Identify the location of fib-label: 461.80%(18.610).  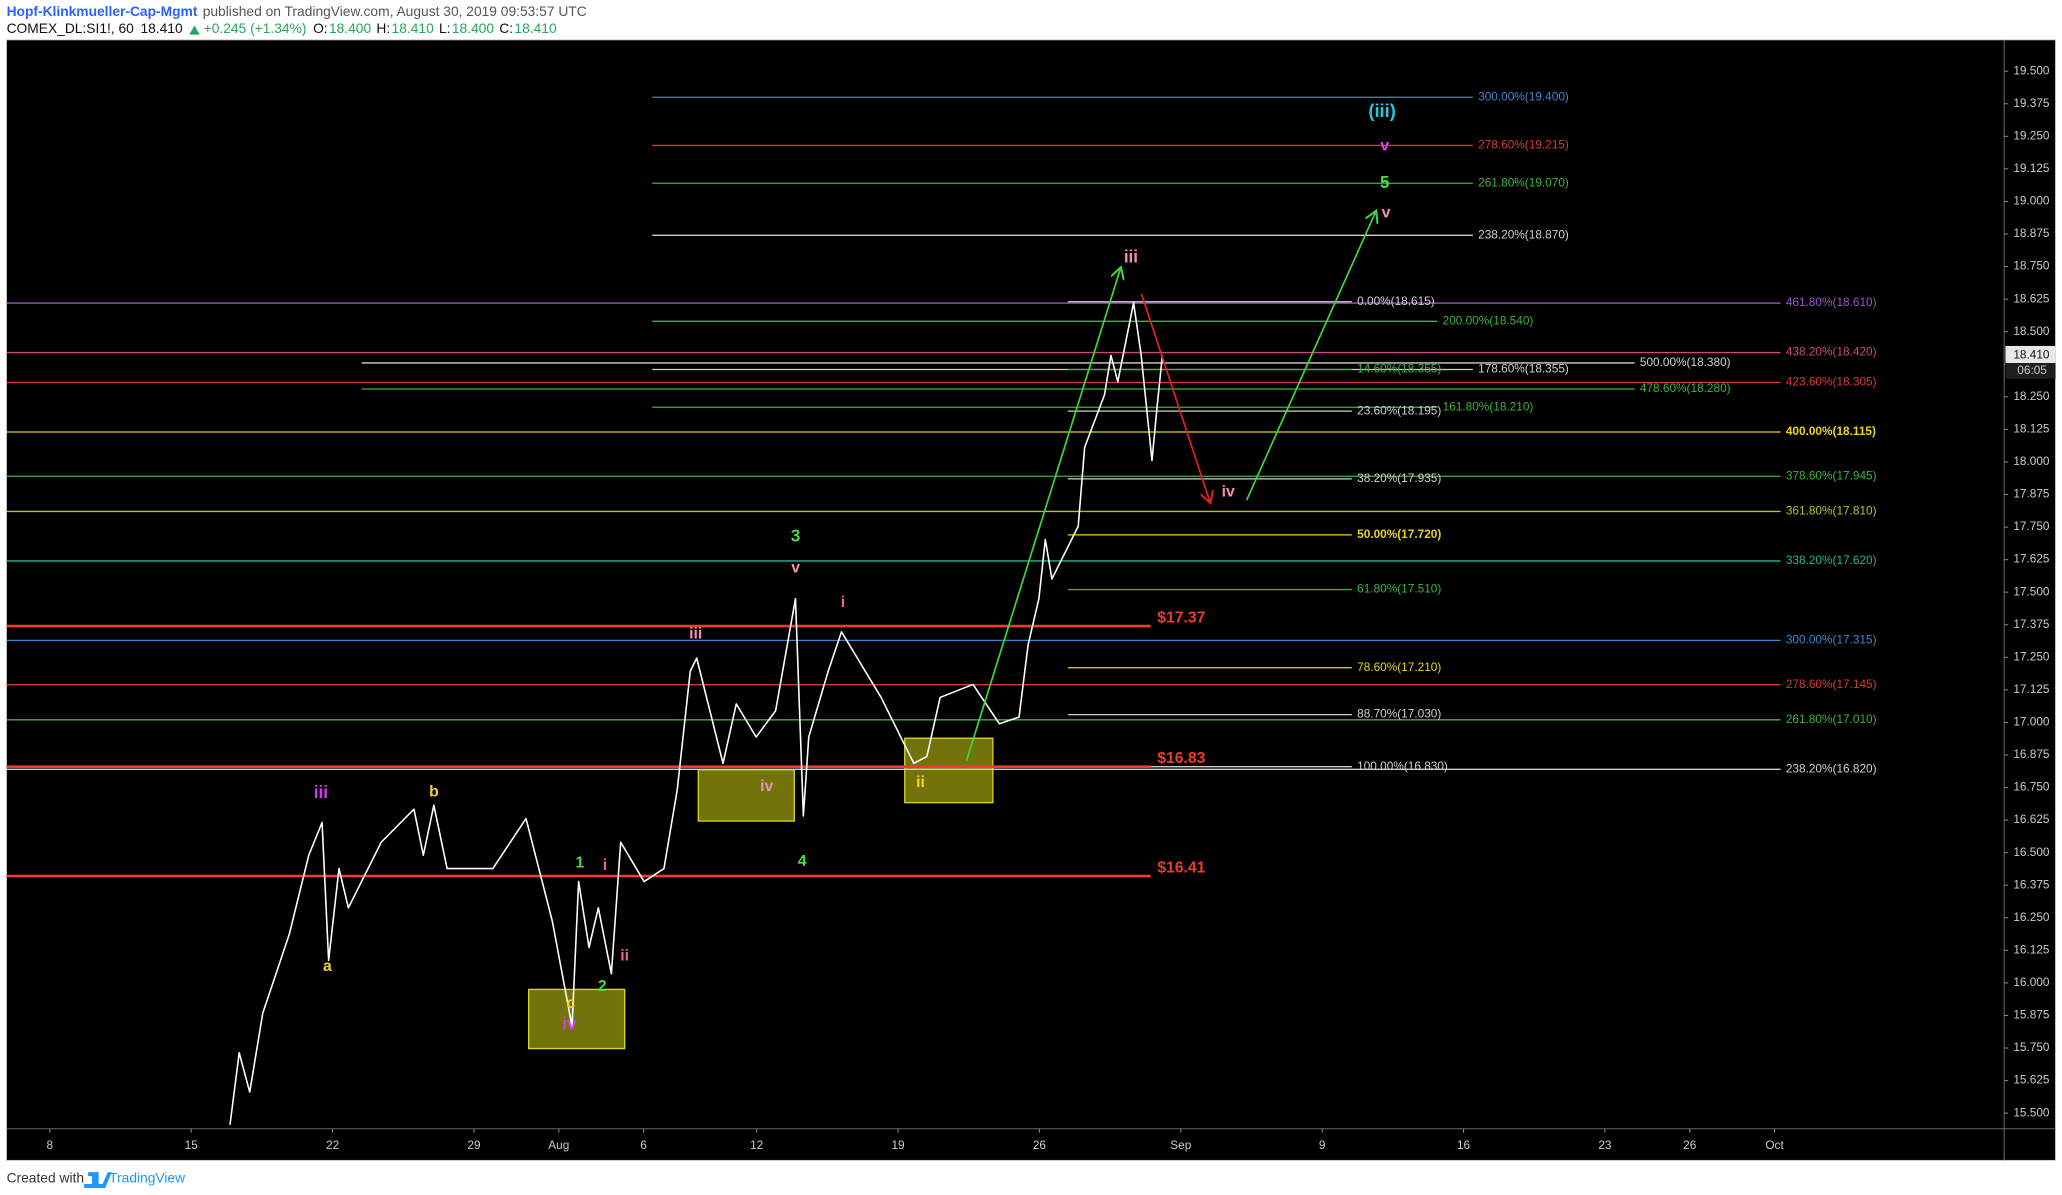
(1831, 302).